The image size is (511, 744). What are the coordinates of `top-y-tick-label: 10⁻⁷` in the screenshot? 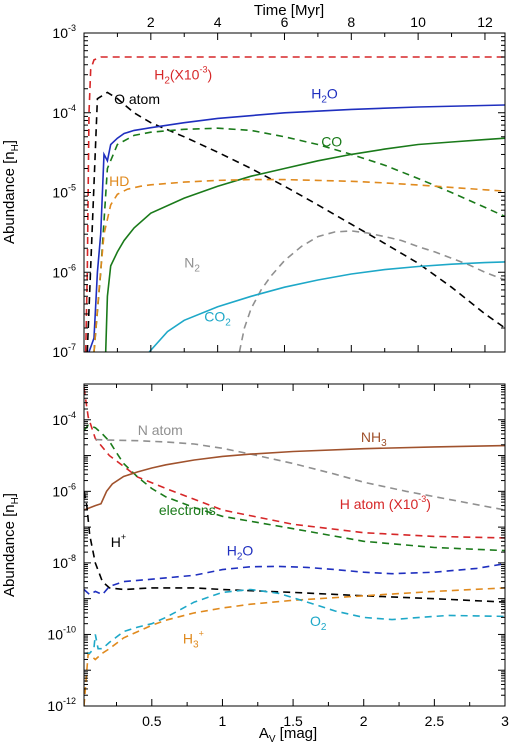 It's located at (64, 351).